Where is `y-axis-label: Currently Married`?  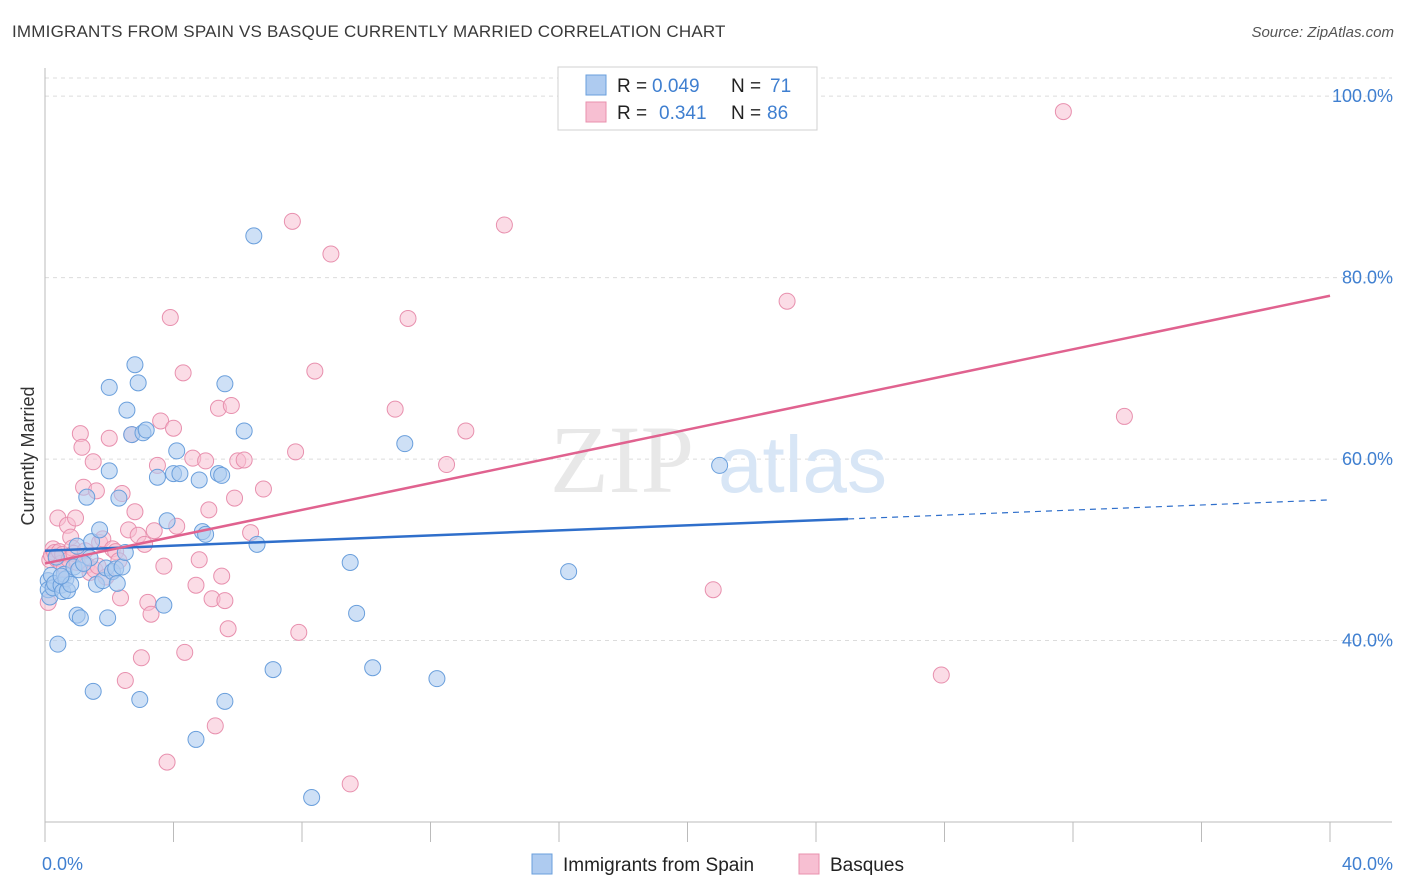
y-axis-label: Currently Married is located at coordinates (28, 455).